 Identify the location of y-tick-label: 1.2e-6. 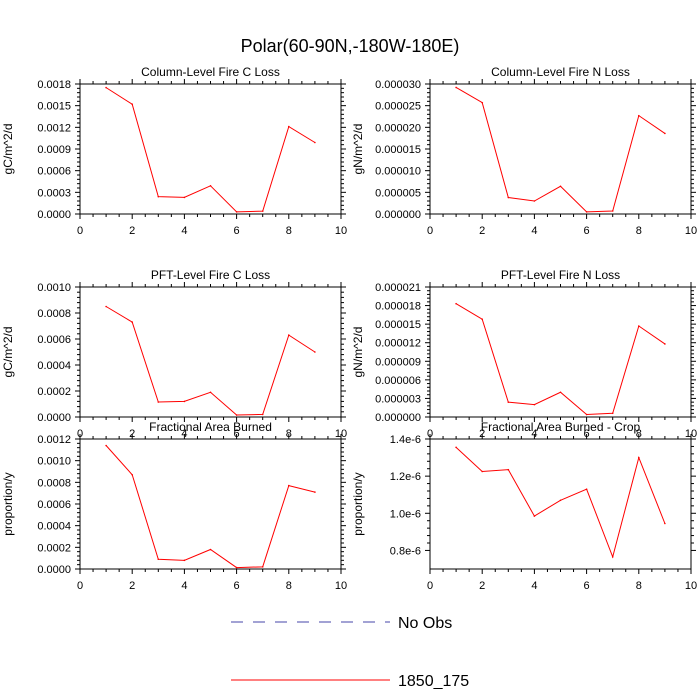
(405, 477).